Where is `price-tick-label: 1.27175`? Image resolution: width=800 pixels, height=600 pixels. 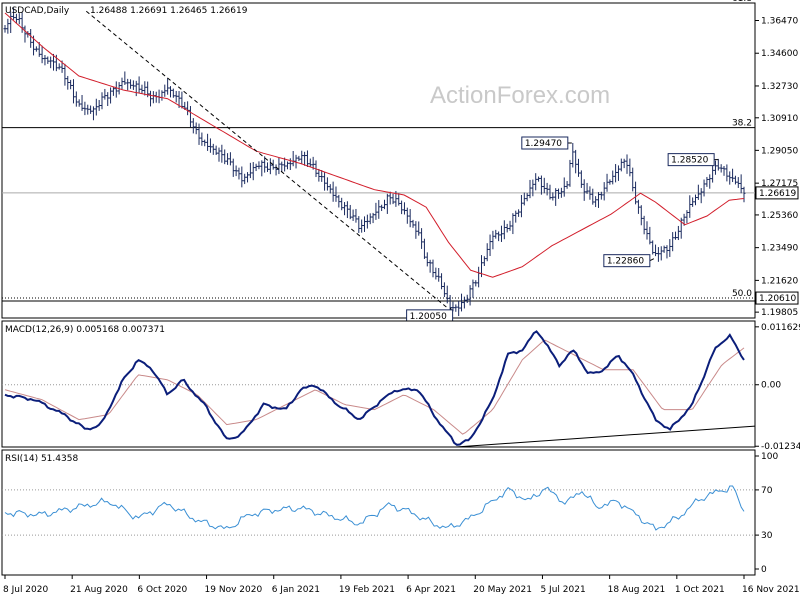 price-tick-label: 1.27175 is located at coordinates (779, 184).